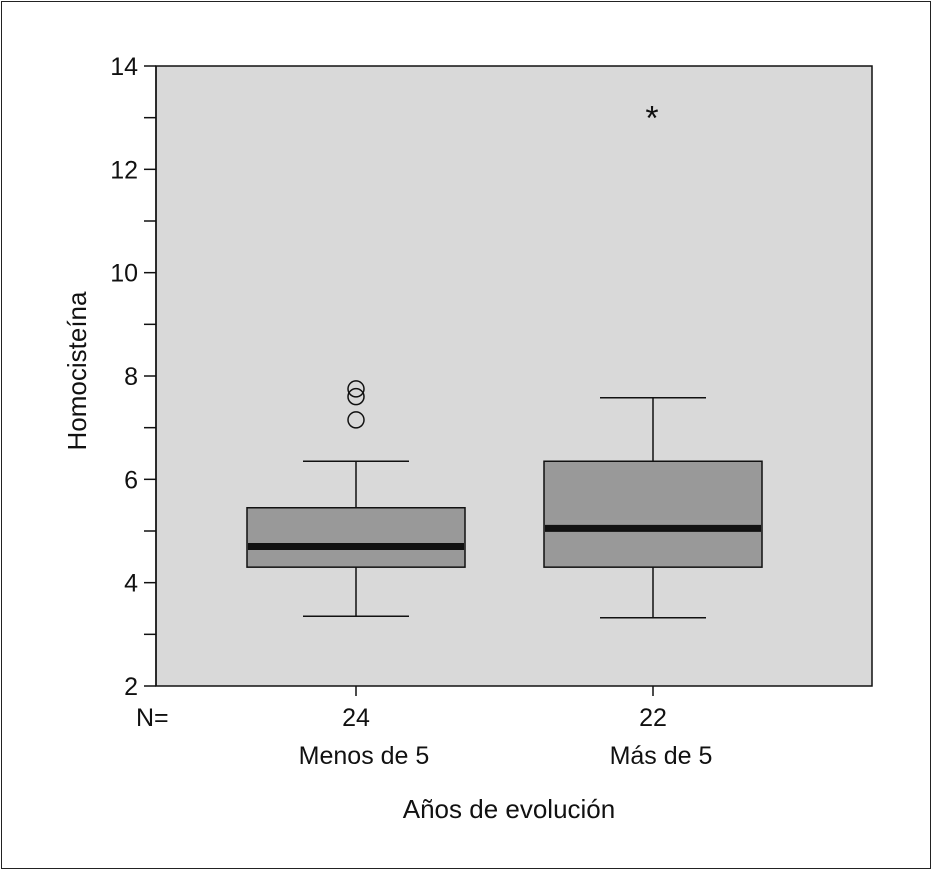  Describe the element at coordinates (77, 370) in the screenshot. I see `y-axis-title: Homocisteína` at that location.